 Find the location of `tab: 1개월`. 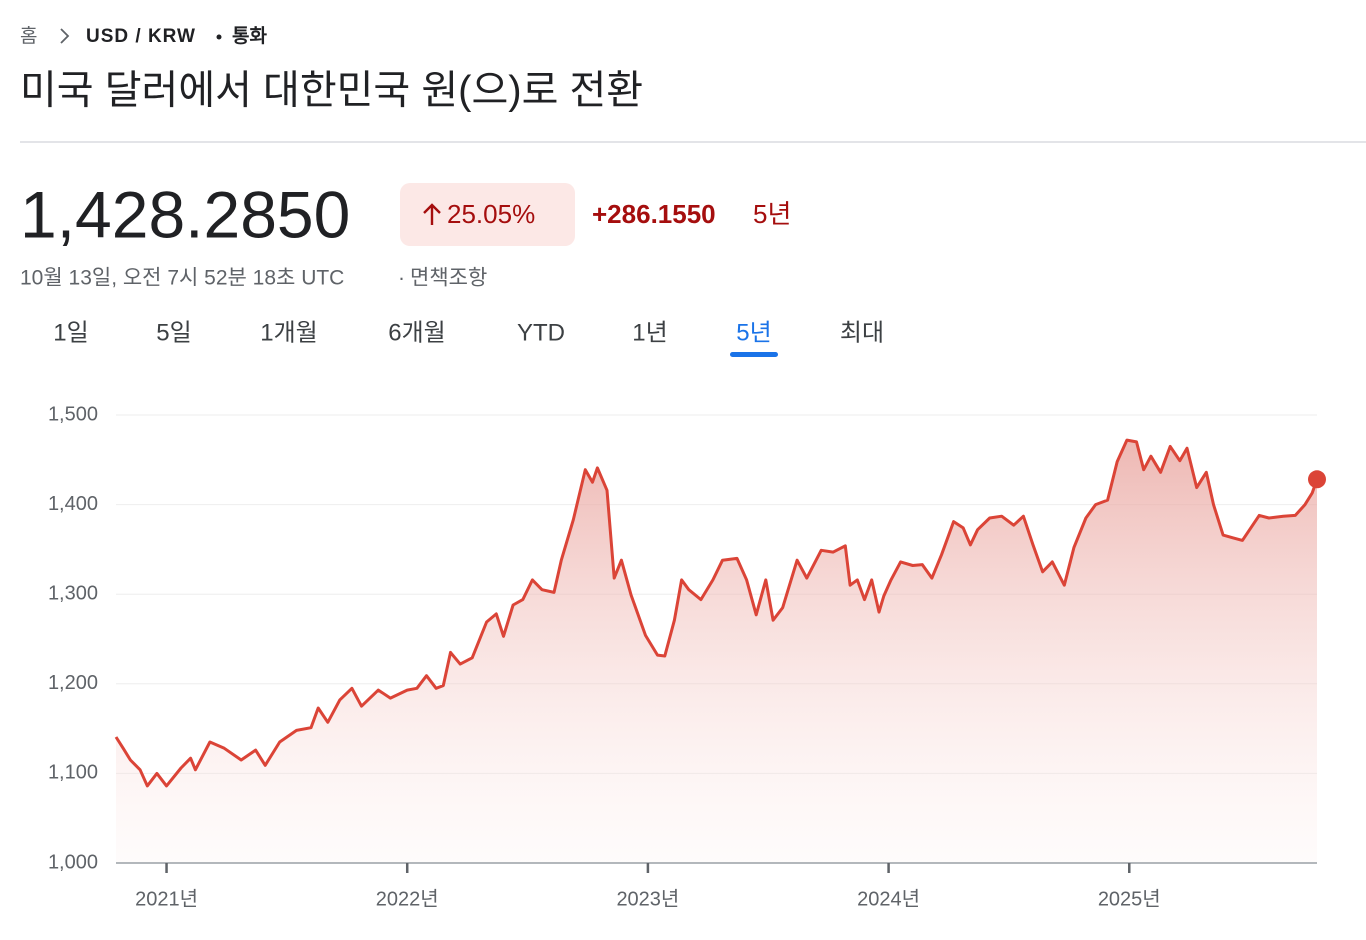

tab: 1개월 is located at coordinates (289, 332).